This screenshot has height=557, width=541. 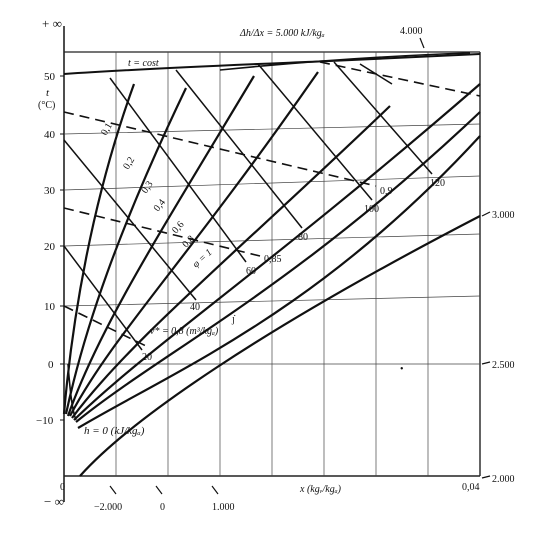 I want to click on stray-mark: •, so click(x=402, y=369).